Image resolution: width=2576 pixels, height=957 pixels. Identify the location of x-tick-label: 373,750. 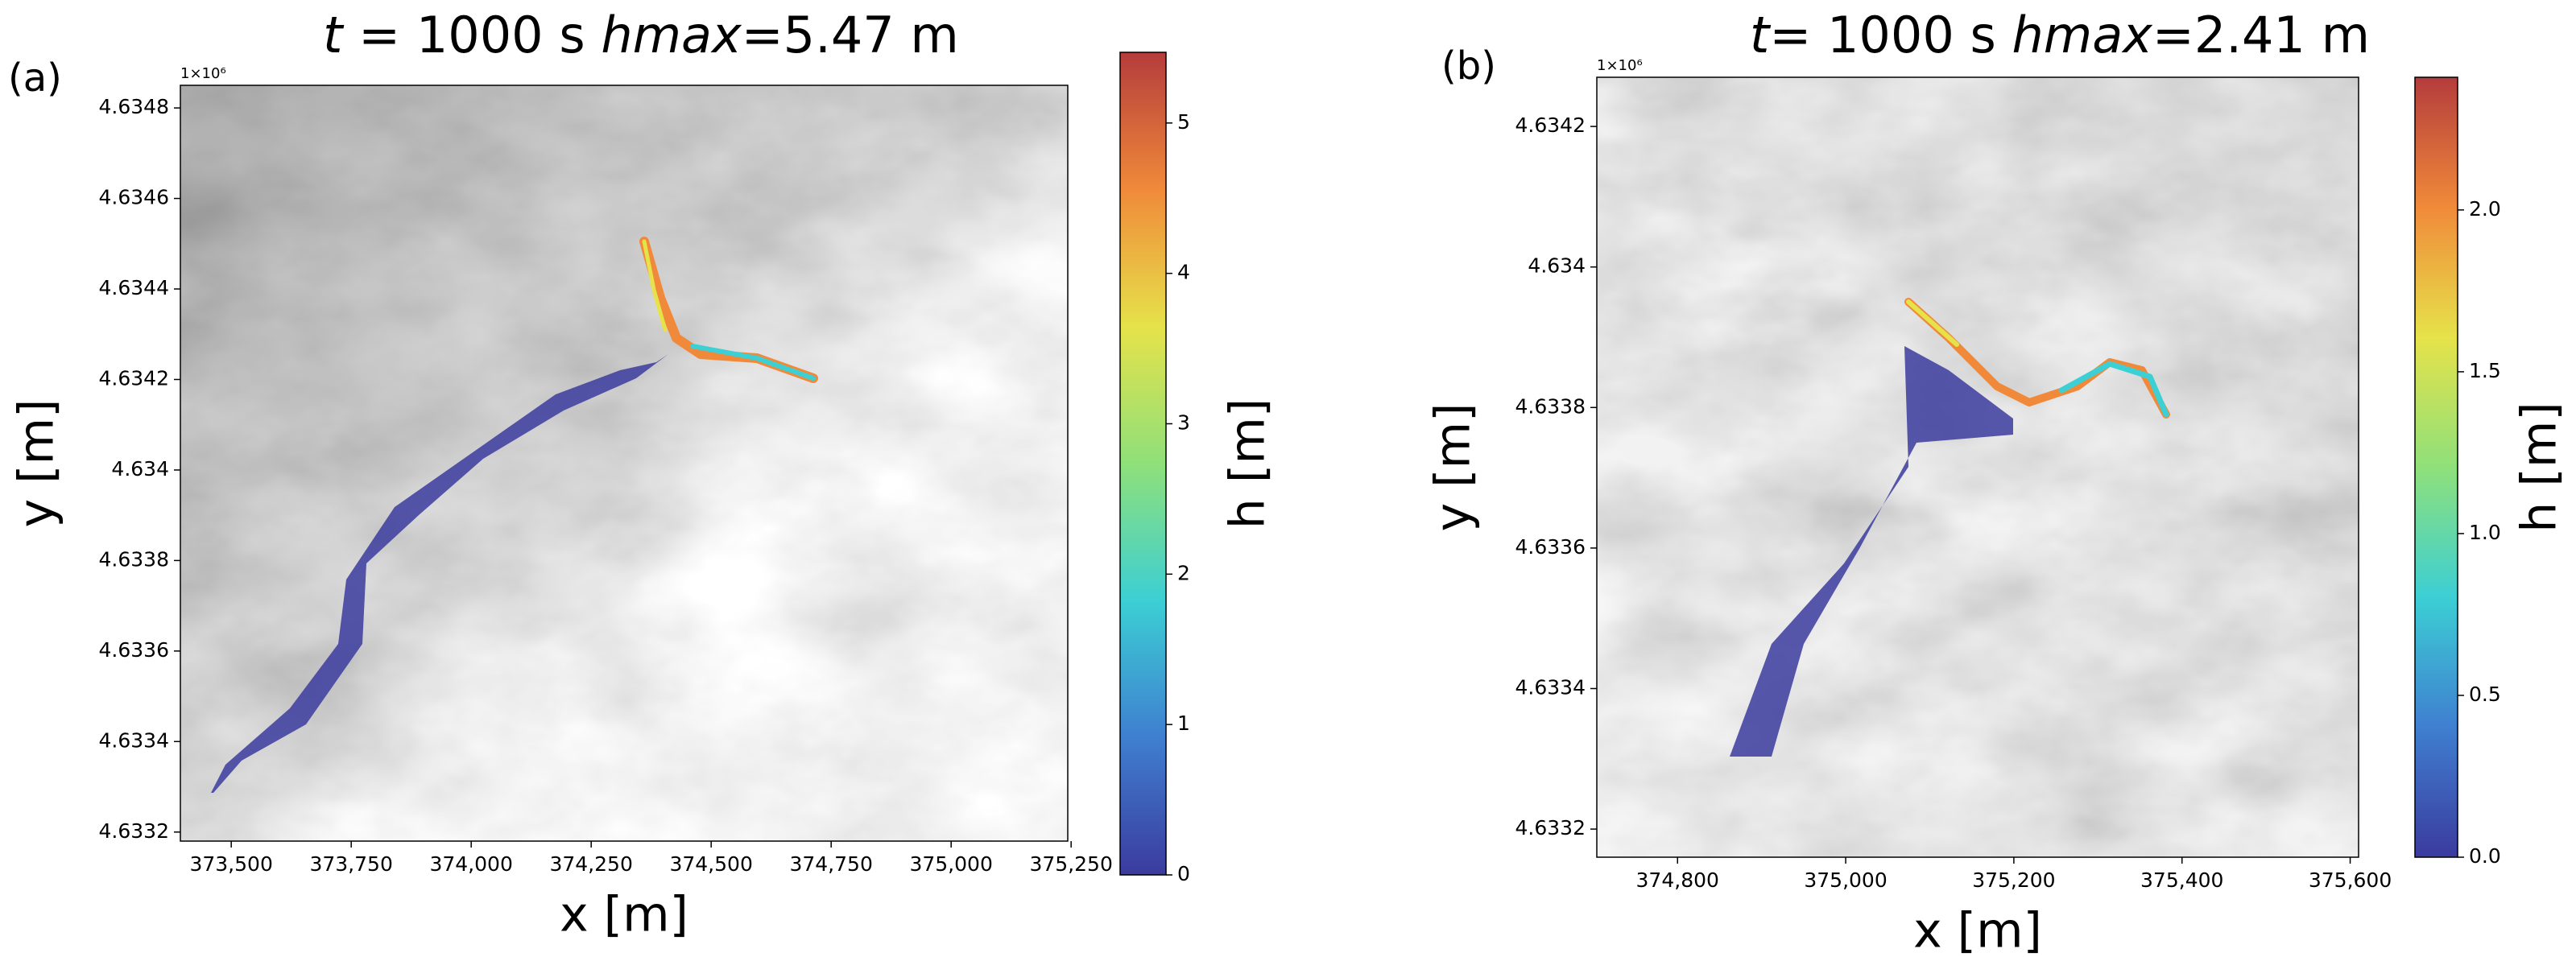
(350, 864).